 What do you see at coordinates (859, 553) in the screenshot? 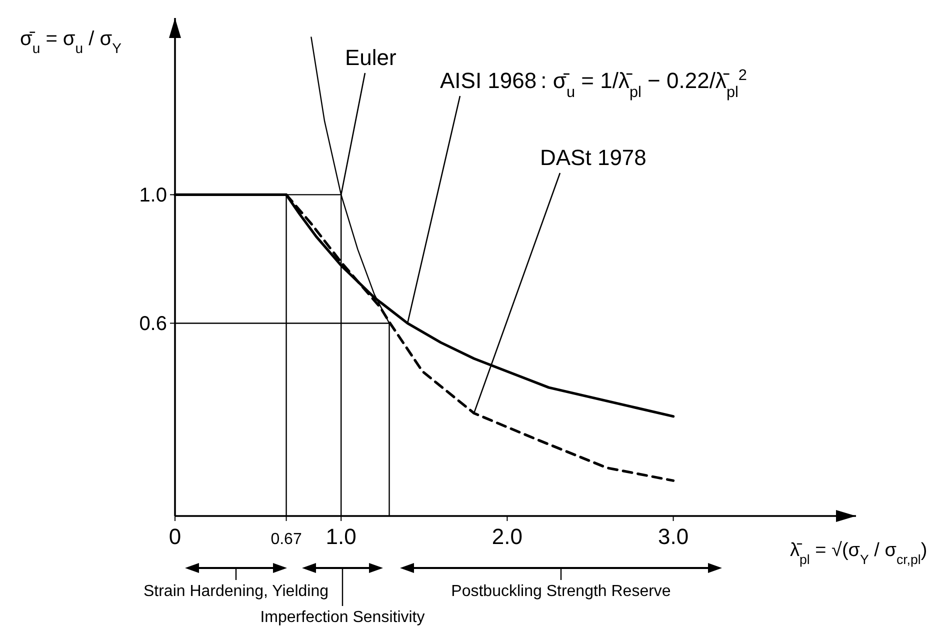
I see `x-axis-title: λ̄$_{pl}$ = √(σ$_{Y}$ / σ$_{cr,pl}$)` at bounding box center [859, 553].